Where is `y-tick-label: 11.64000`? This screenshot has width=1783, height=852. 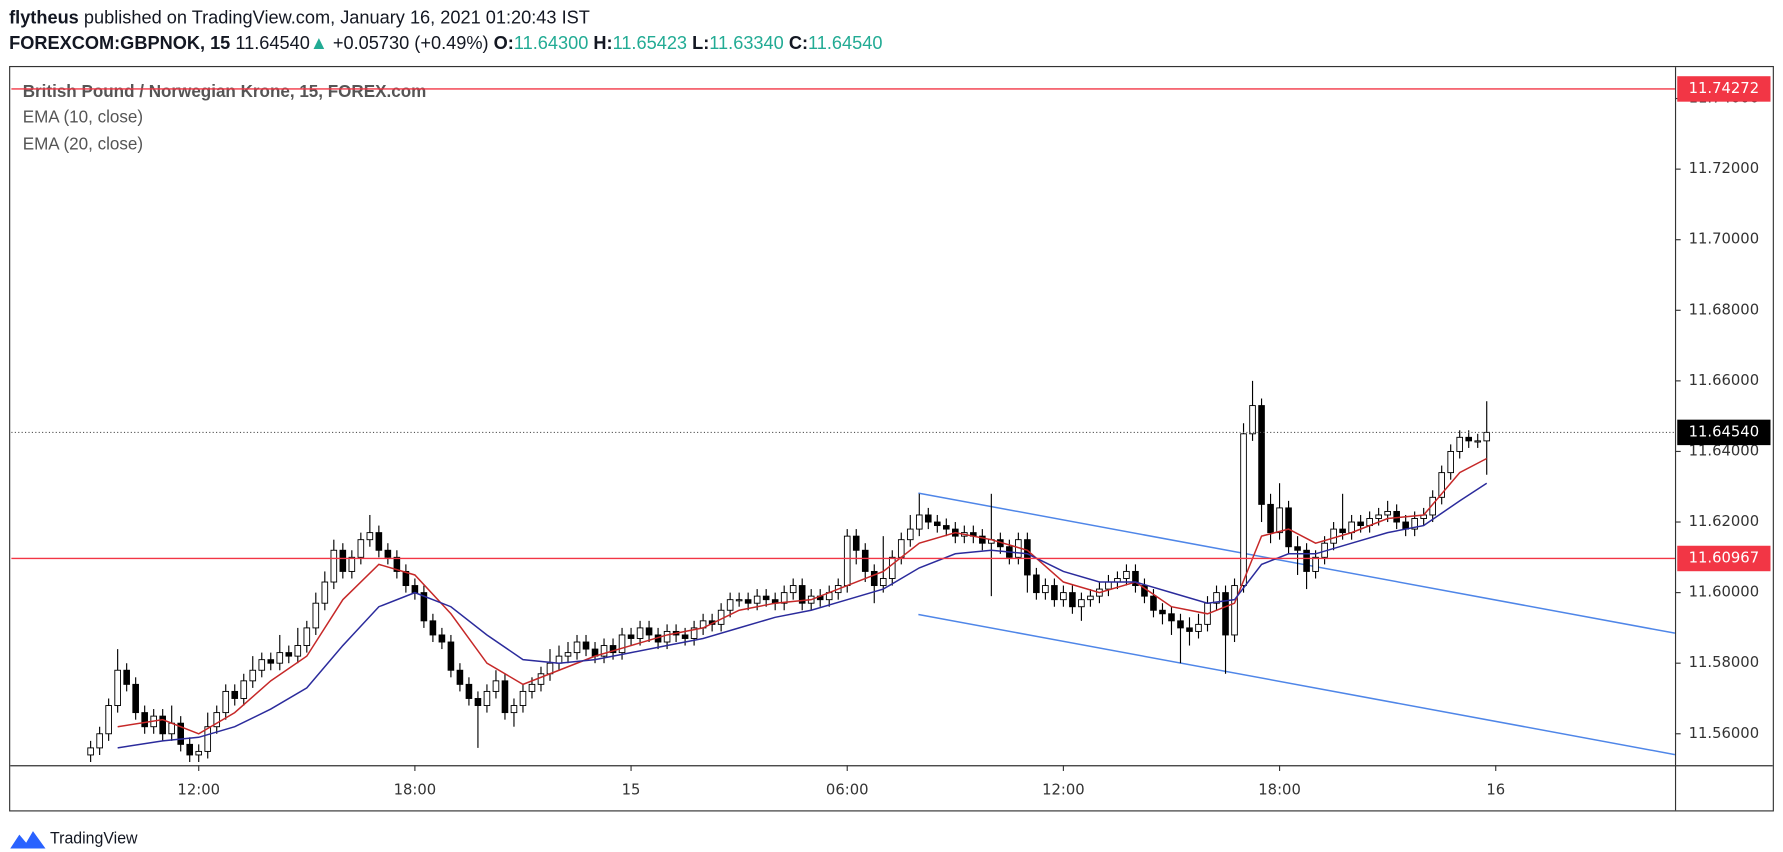
y-tick-label: 11.64000 is located at coordinates (1724, 450).